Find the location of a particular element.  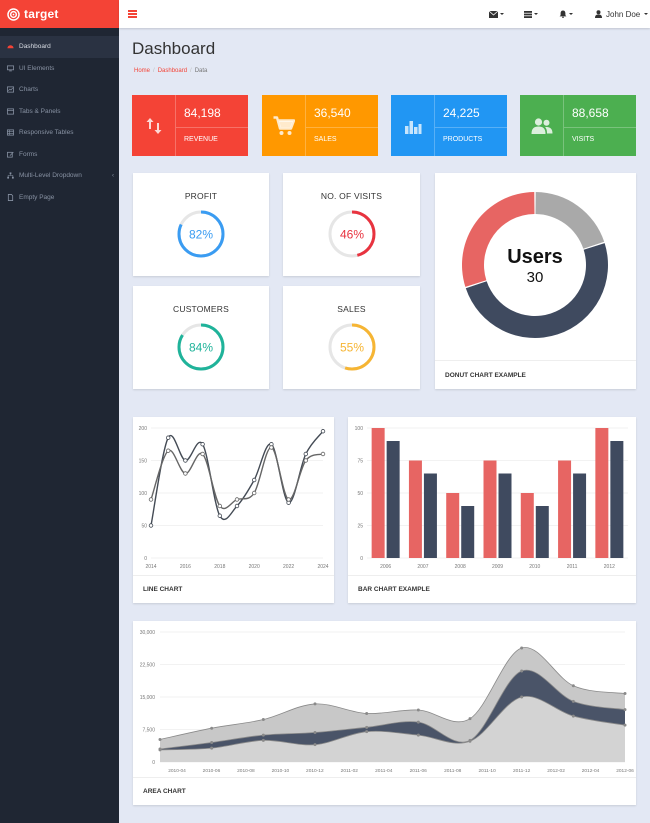

sidebar-item-label: Dashboard is located at coordinates (35, 47).